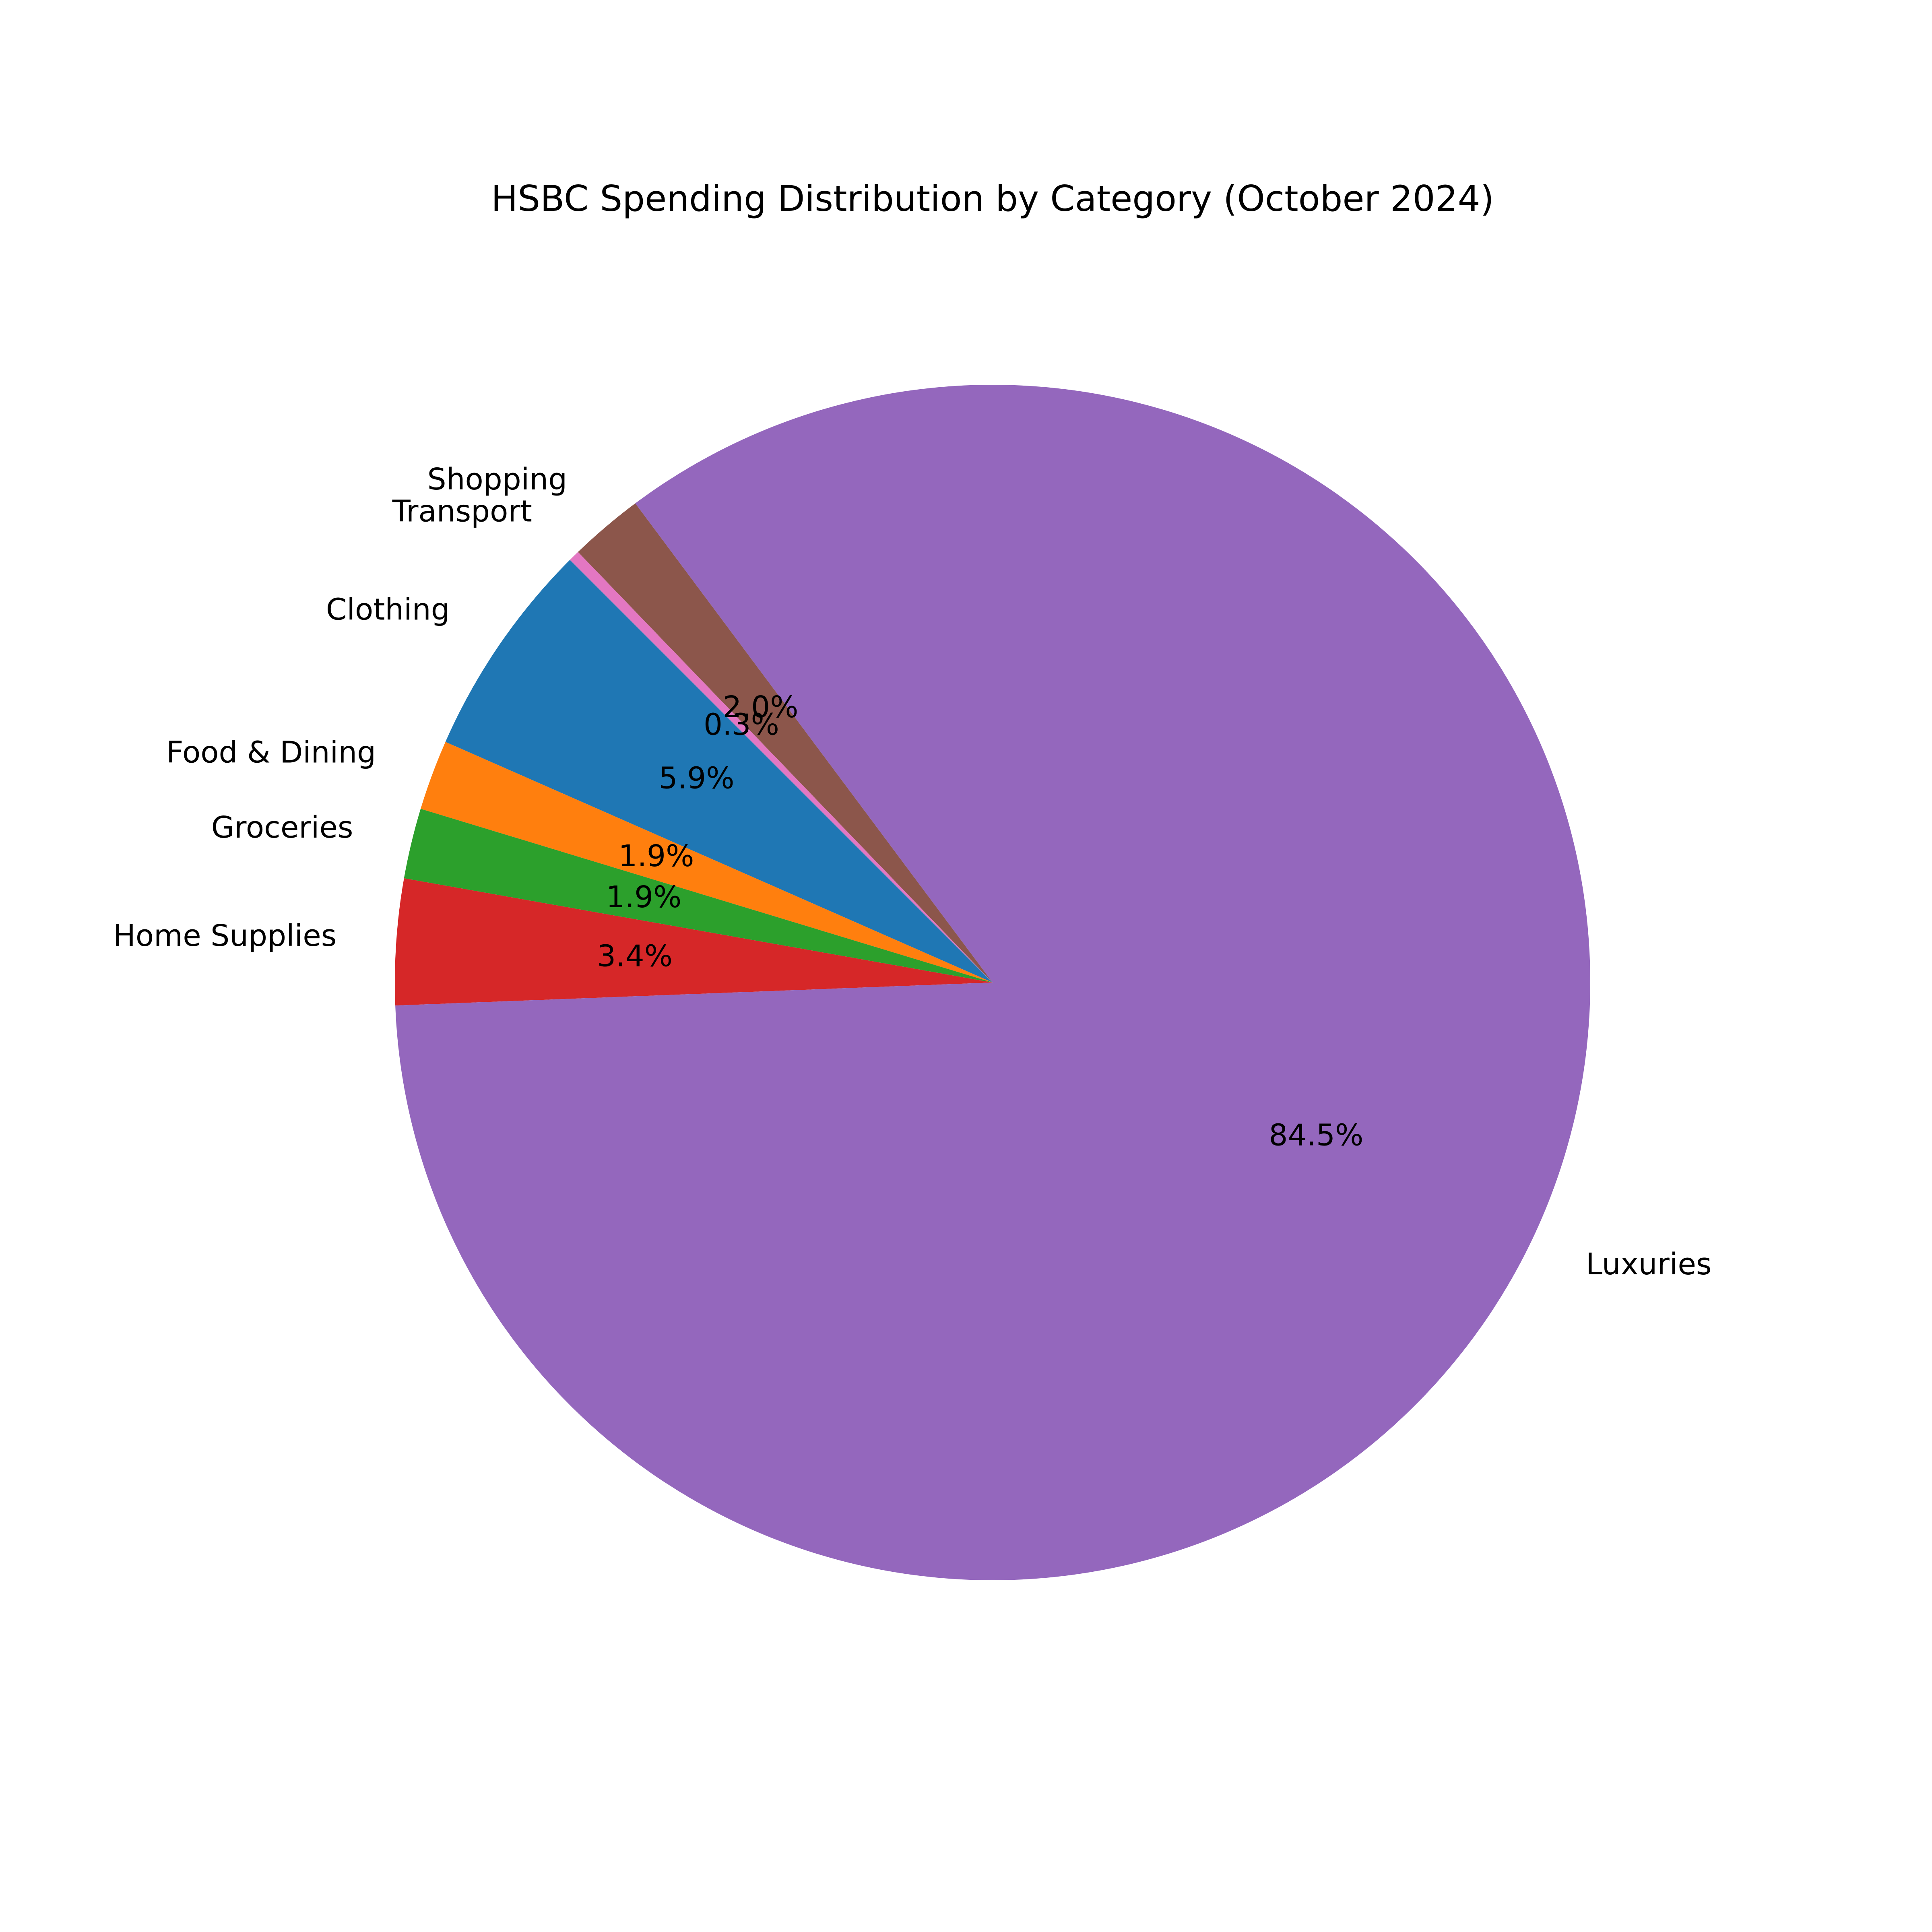 This screenshot has height=1932, width=1932. I want to click on slice-label-groceries: Groceries, so click(282, 827).